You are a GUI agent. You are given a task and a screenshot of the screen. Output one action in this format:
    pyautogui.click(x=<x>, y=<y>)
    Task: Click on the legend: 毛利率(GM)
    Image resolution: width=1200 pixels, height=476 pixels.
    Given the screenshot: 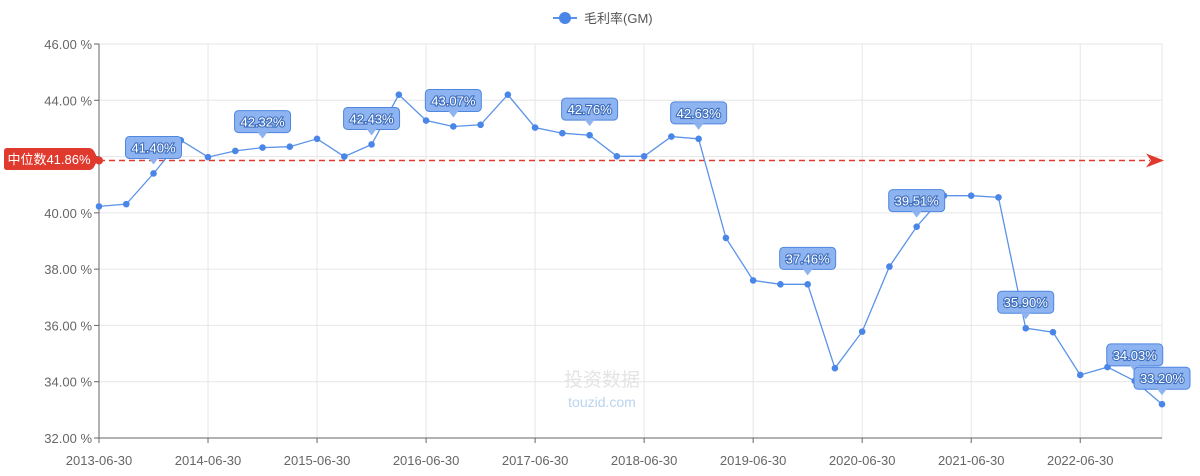 What is the action you would take?
    pyautogui.click(x=603, y=18)
    